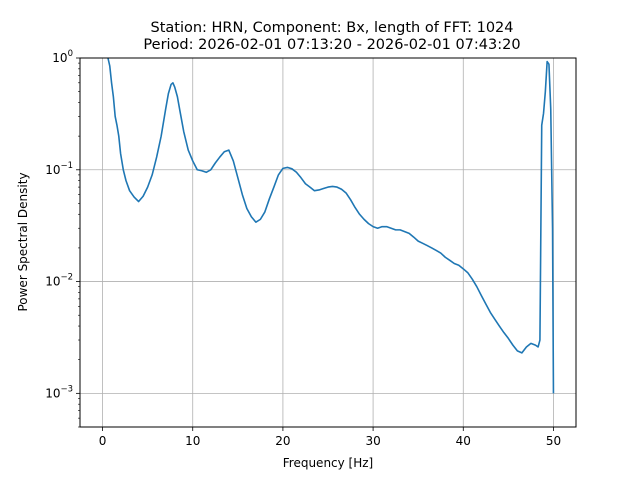 This screenshot has width=640, height=484. Describe the element at coordinates (23, 241) in the screenshot. I see `y-axis-label: Power Spectral Density` at that location.